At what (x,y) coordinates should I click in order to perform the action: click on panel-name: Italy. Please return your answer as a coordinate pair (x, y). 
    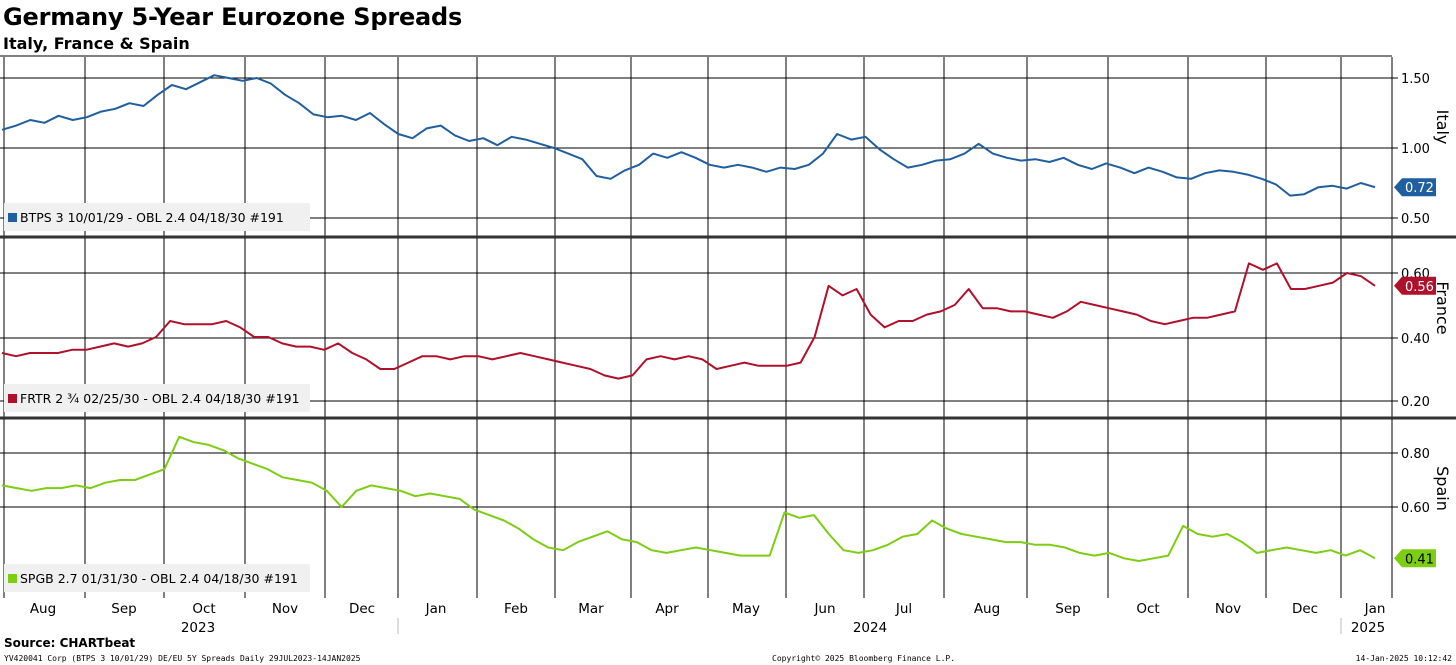
    Looking at the image, I should click on (1442, 127).